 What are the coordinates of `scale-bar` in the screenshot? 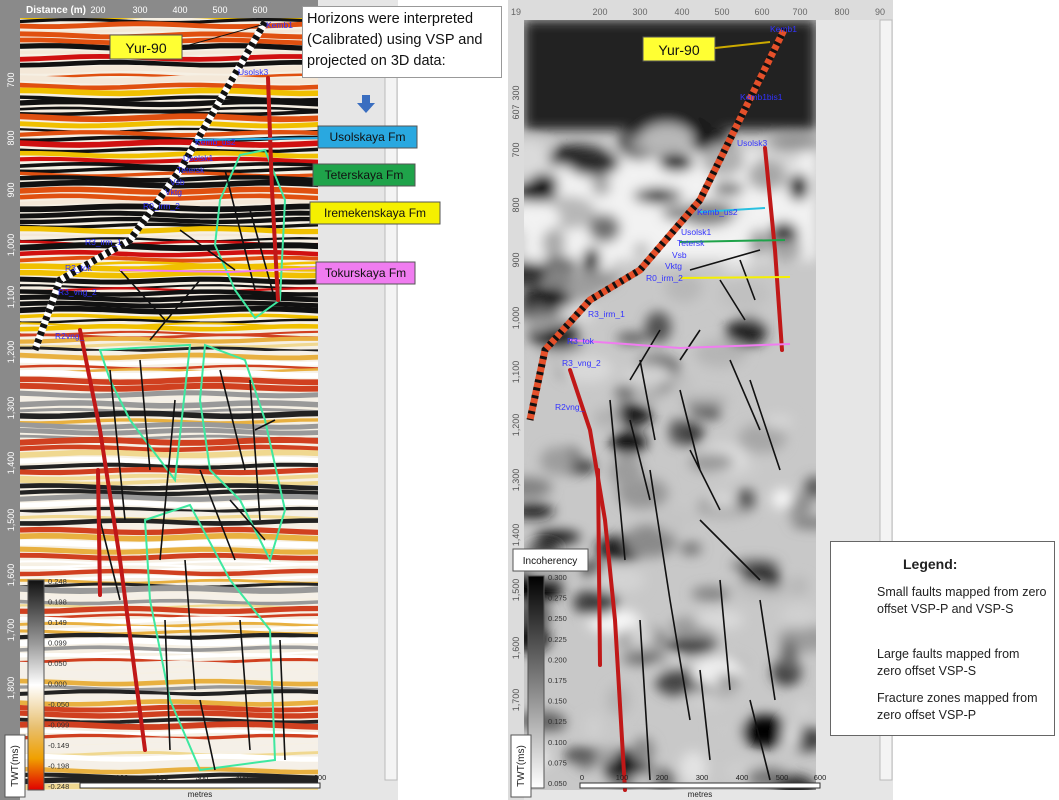 It's located at (200, 785).